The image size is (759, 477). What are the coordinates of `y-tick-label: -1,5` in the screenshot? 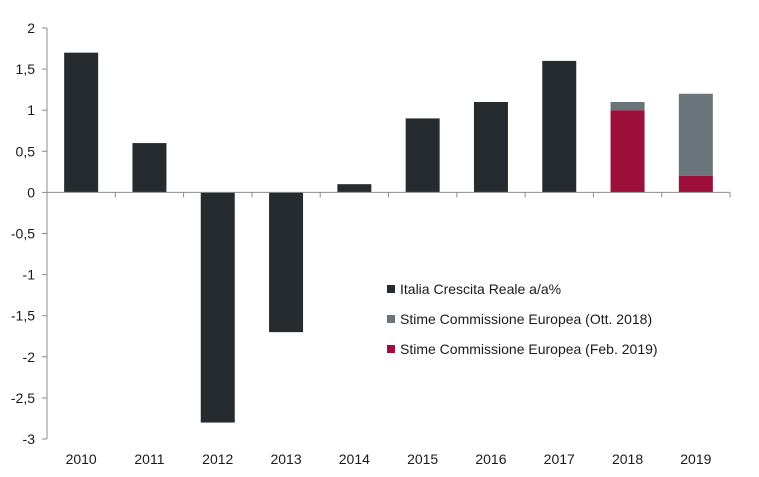 It's located at (23, 316).